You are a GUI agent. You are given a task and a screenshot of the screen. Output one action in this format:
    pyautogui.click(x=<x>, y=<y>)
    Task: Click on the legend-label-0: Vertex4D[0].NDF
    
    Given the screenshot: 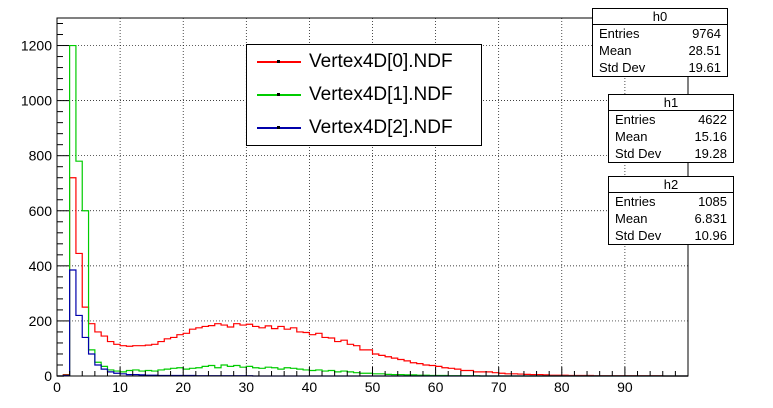 What is the action you would take?
    pyautogui.click(x=381, y=61)
    